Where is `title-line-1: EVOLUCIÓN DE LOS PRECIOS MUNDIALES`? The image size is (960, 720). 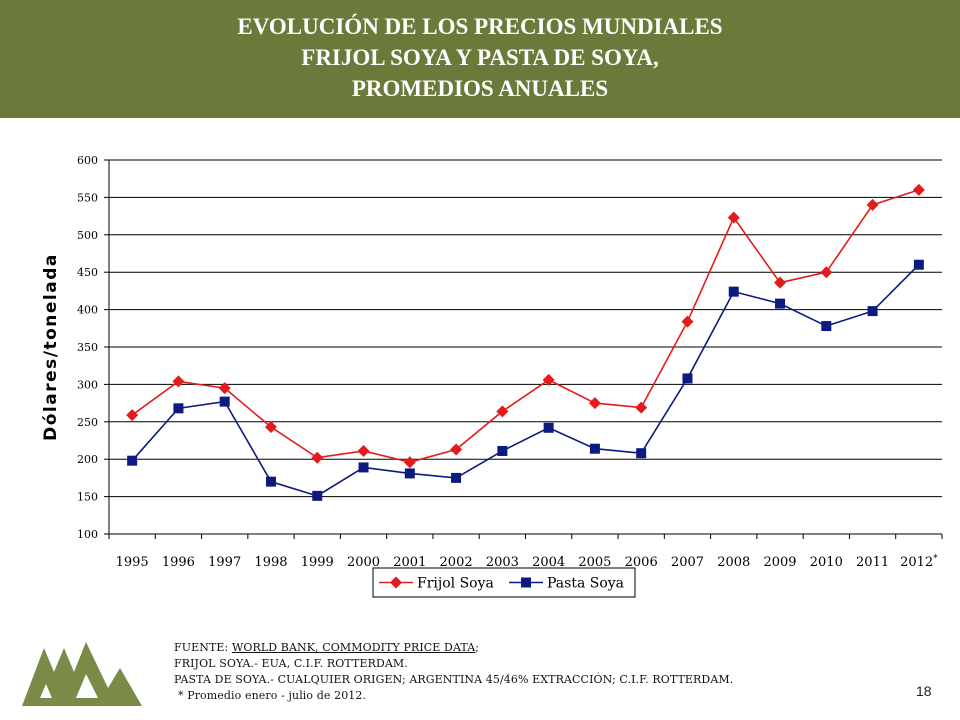 title-line-1: EVOLUCIÓN DE LOS PRECIOS MUNDIALES is located at coordinates (480, 26).